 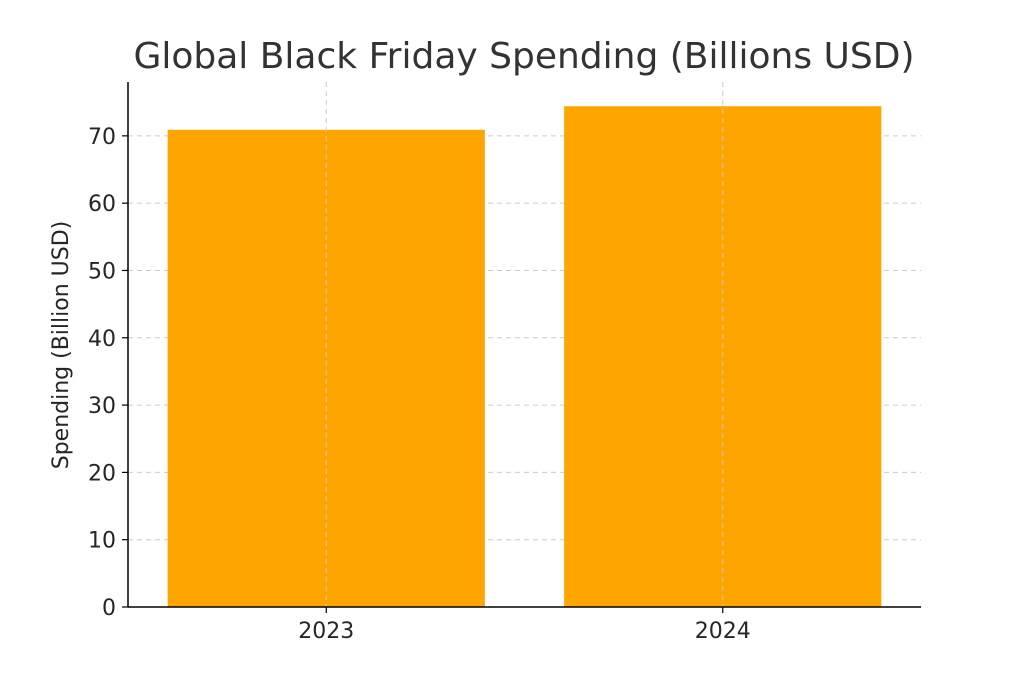 What do you see at coordinates (326, 631) in the screenshot?
I see `x-tick-label: 2023` at bounding box center [326, 631].